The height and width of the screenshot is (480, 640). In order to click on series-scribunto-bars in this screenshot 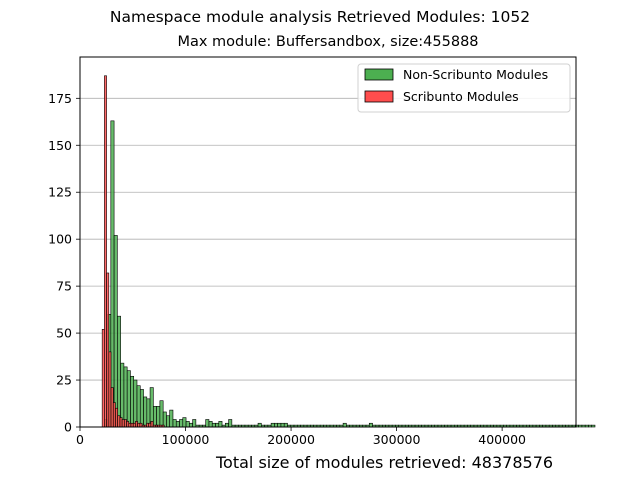, I will do `click(133, 251)`.